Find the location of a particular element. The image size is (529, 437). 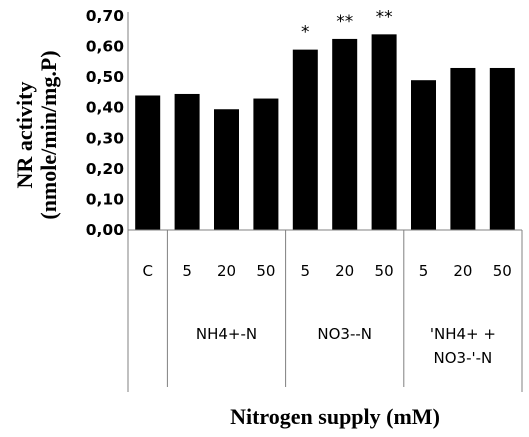

group-labels: NH4+-N NO3--N 'NH4+ + NO3-'-N is located at coordinates (346, 346).